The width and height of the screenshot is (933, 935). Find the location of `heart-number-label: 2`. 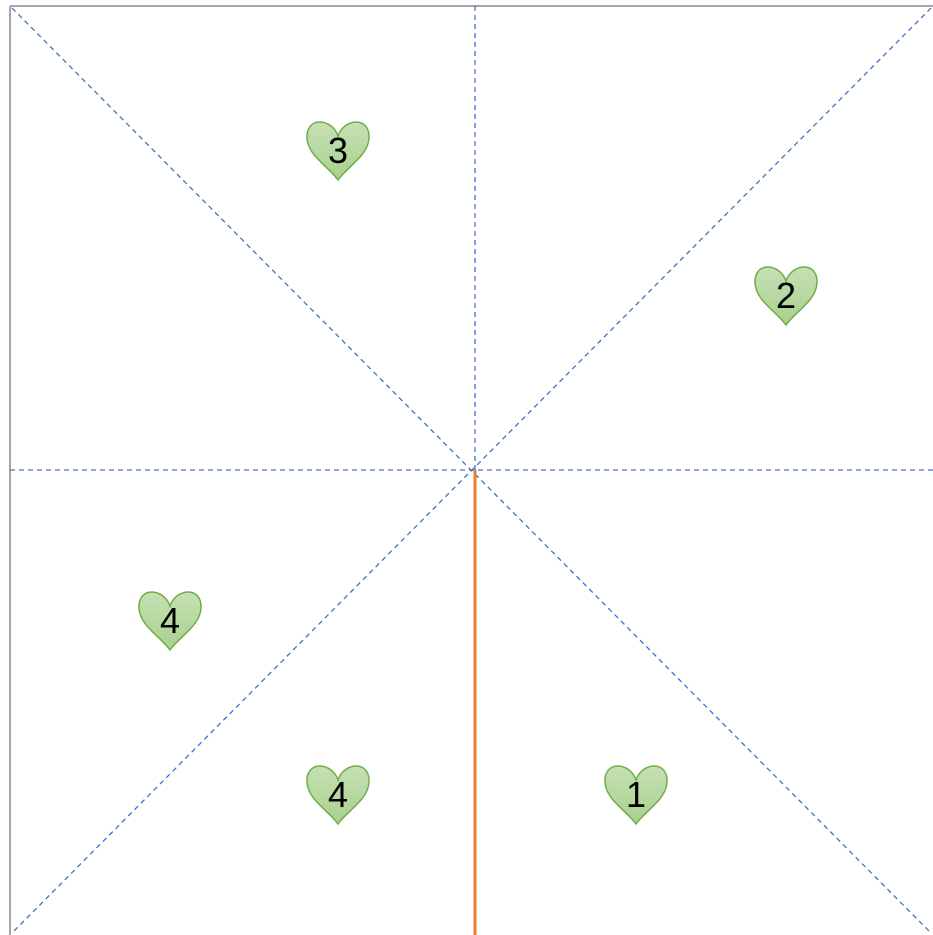

heart-number-label: 2 is located at coordinates (786, 295).